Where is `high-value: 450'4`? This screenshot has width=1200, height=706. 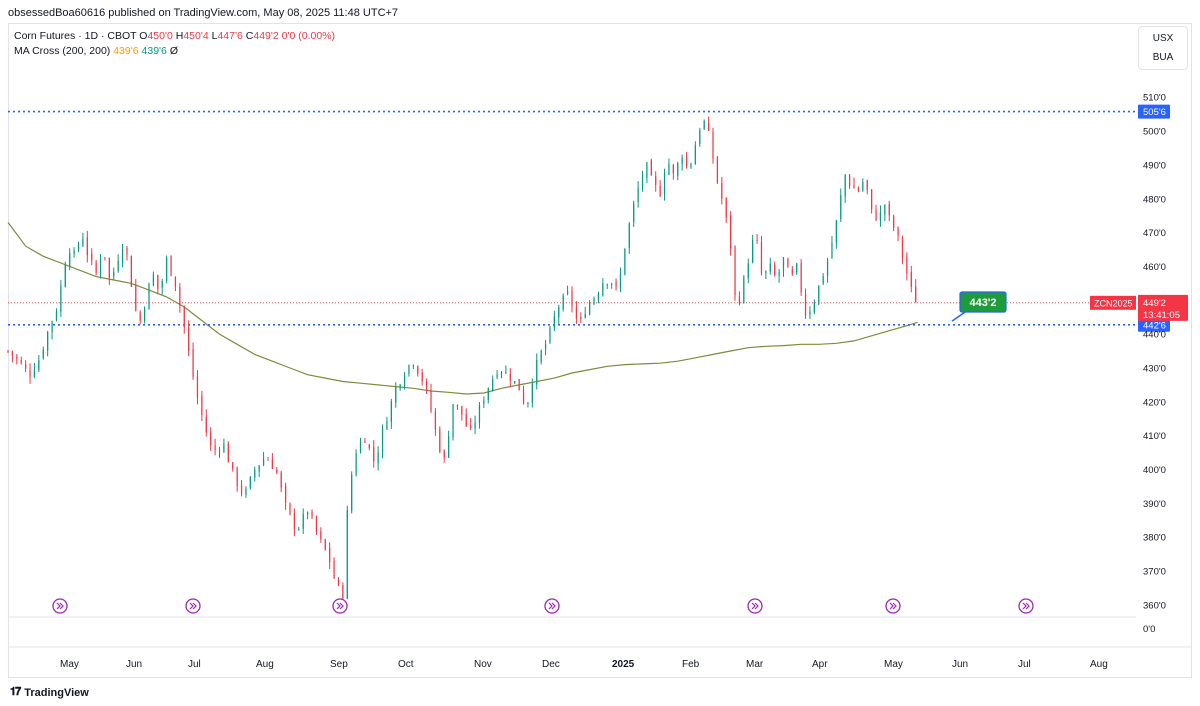
high-value: 450'4 is located at coordinates (196, 36).